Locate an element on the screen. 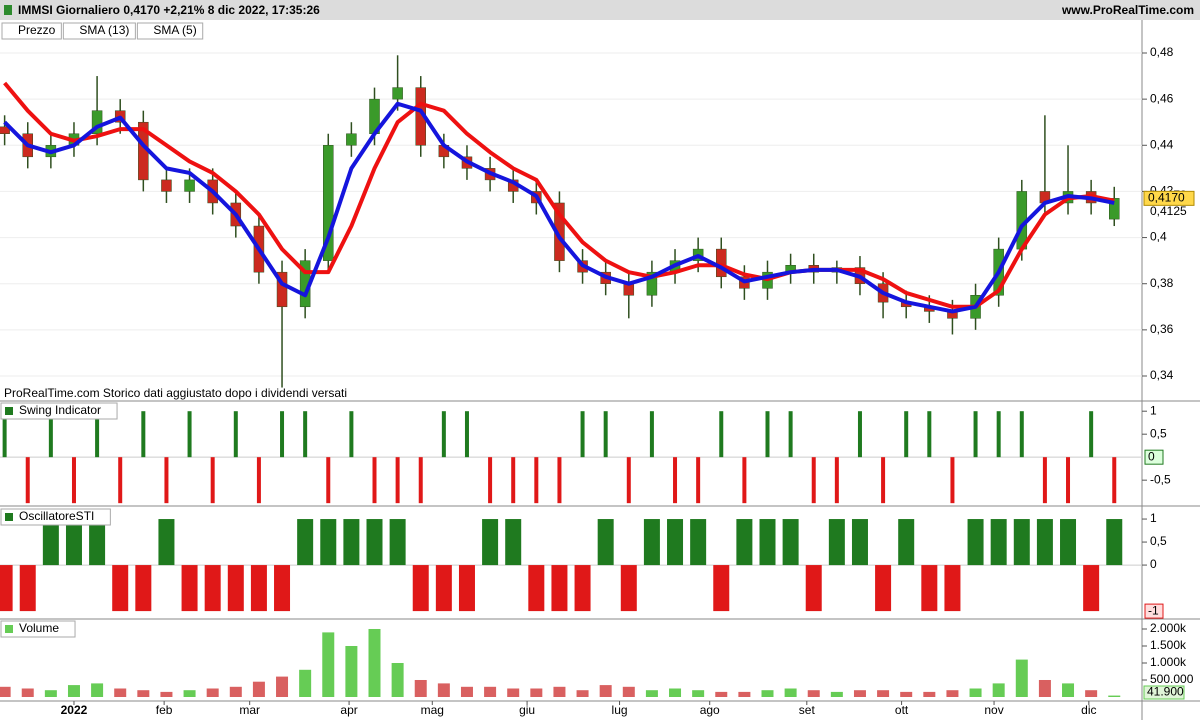 Image resolution: width=1200 pixels, height=720 pixels. panel-title: Volume is located at coordinates (39, 628).